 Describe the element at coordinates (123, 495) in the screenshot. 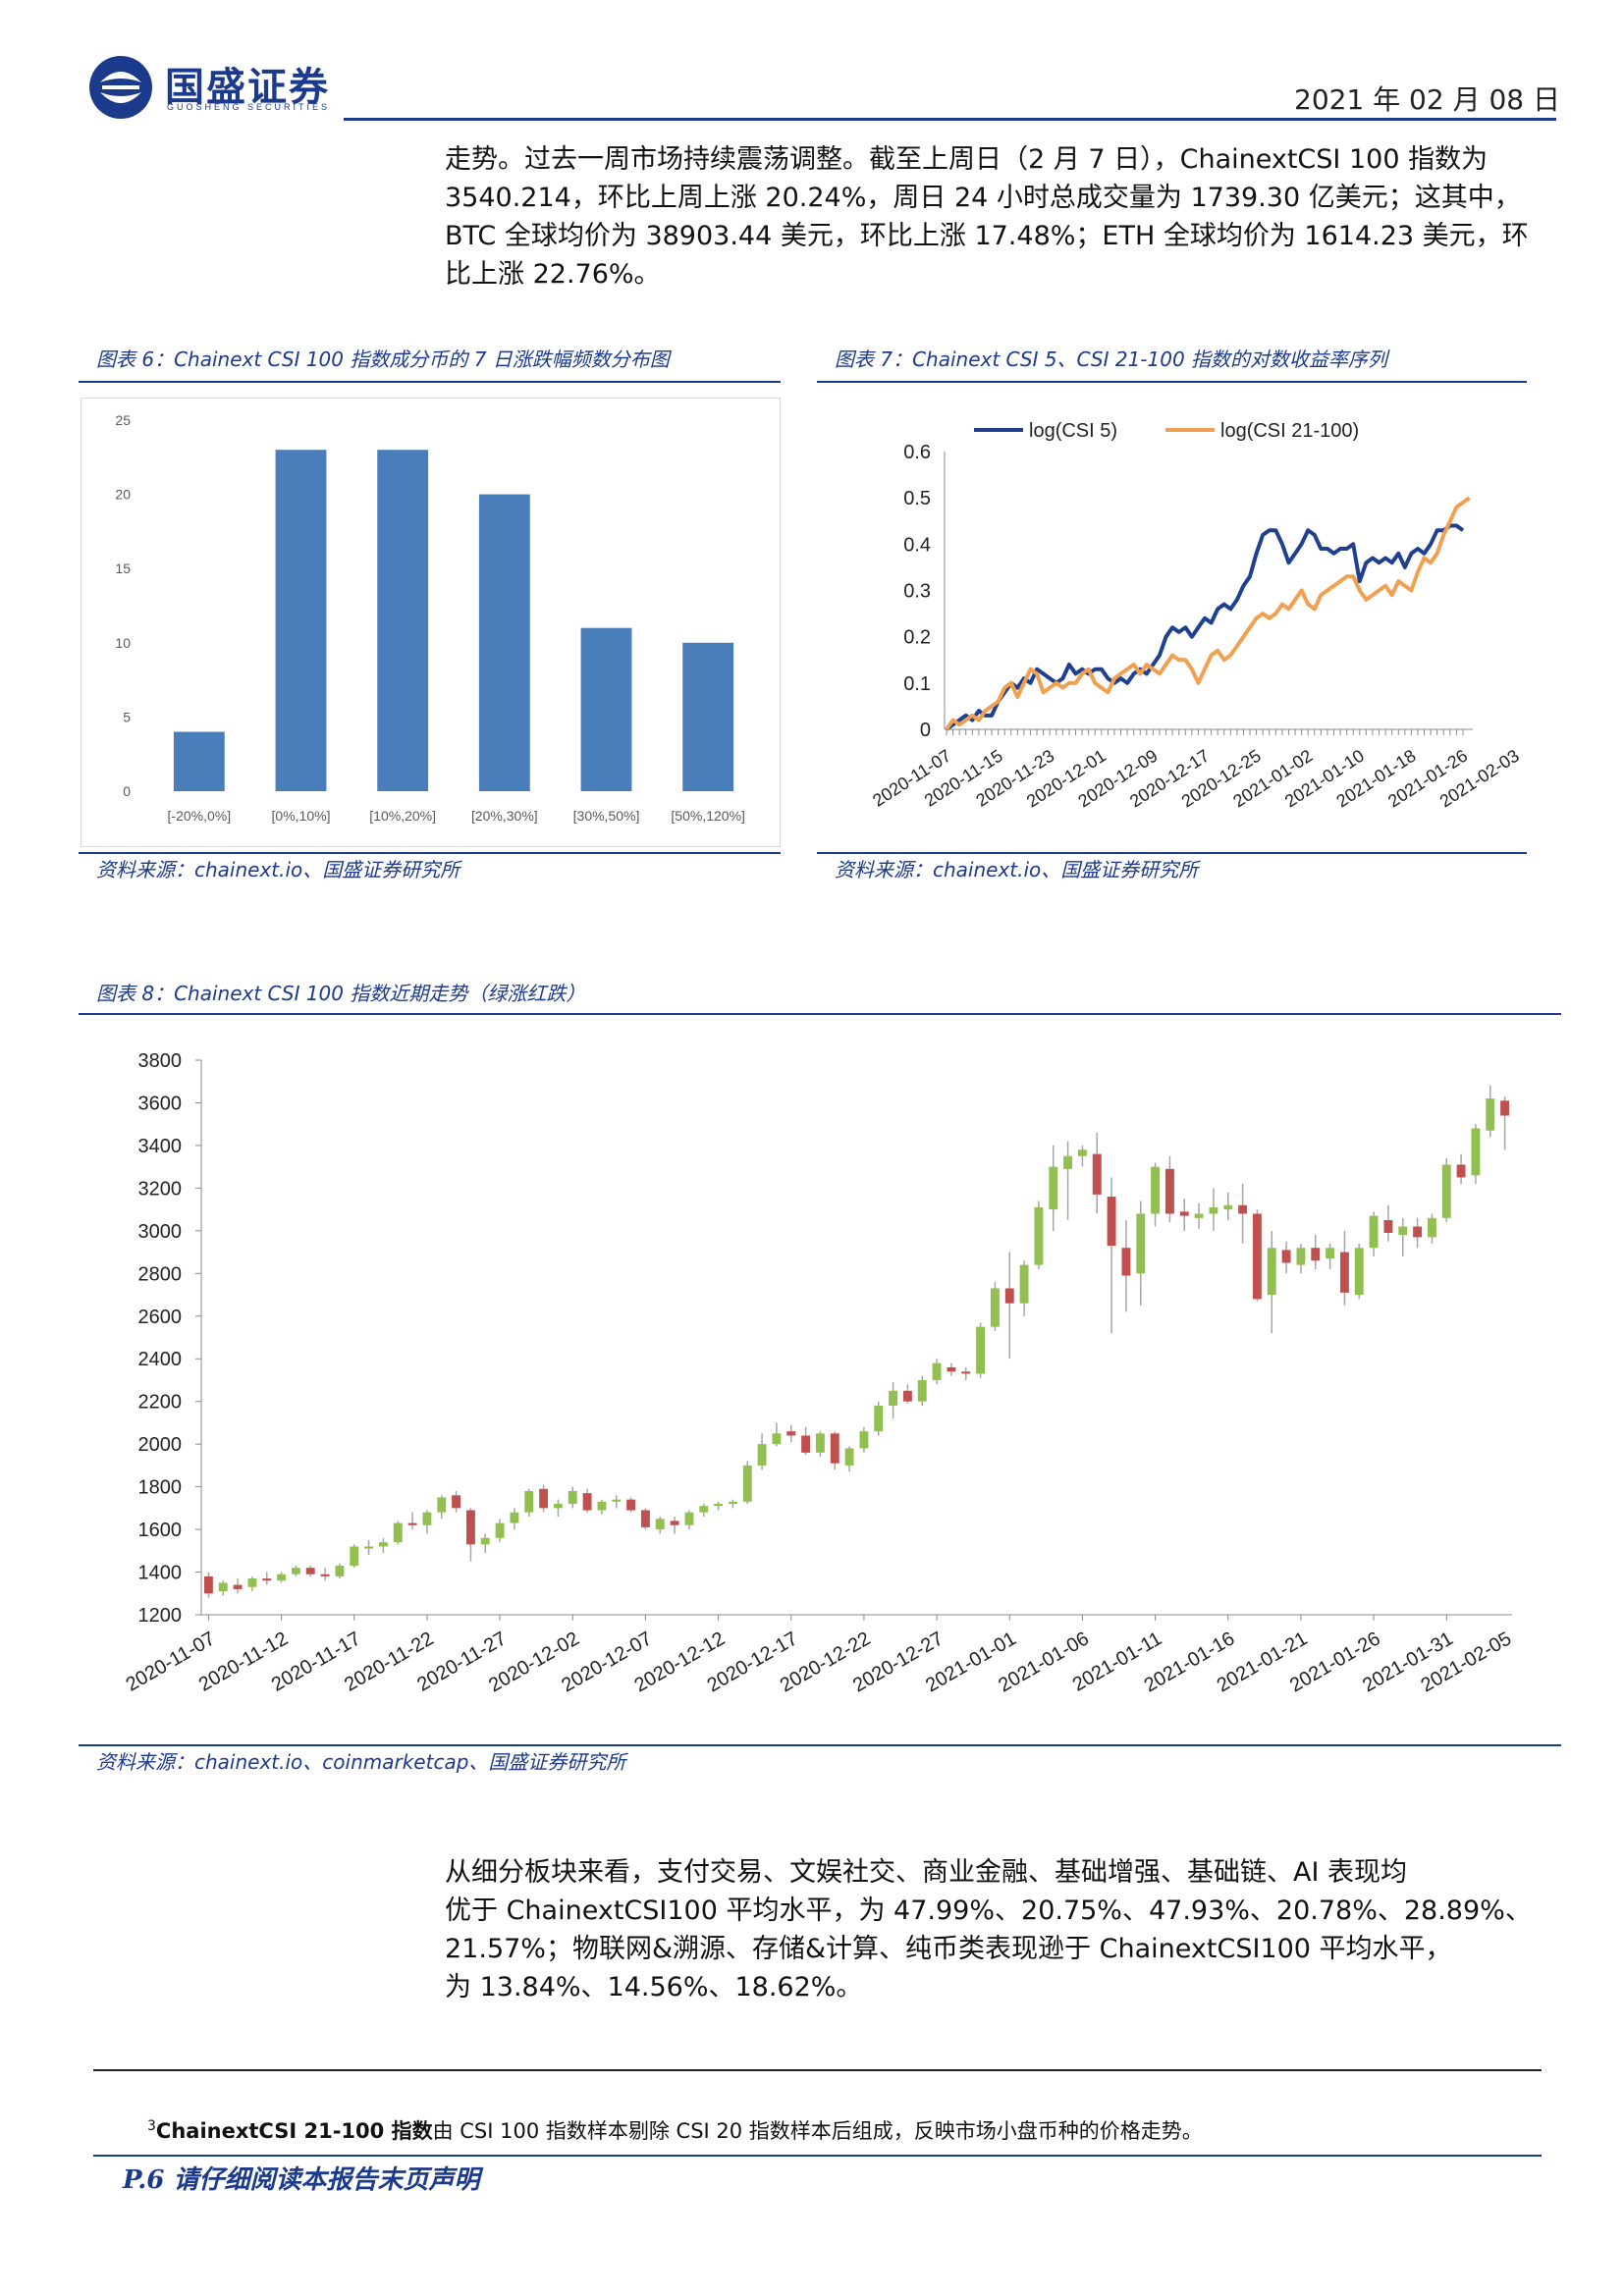

I see `y-tick-label: 20` at that location.